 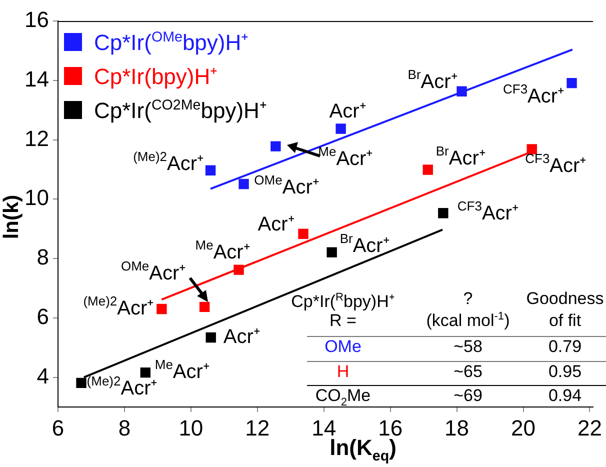 What do you see at coordinates (42, 375) in the screenshot?
I see `y-tick-label: 4` at bounding box center [42, 375].